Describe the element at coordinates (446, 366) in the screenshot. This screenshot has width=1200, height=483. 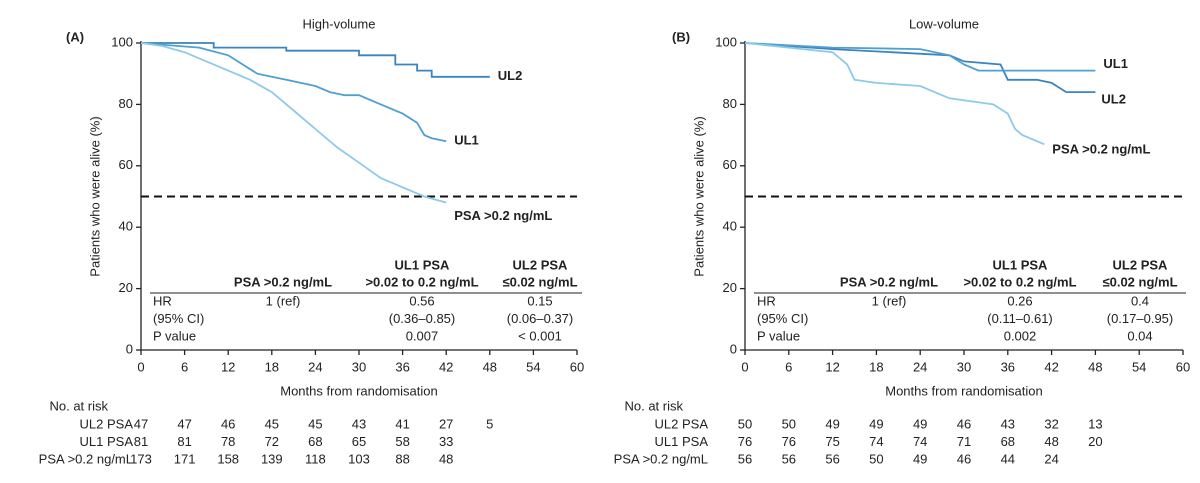
I see `x-tick-label: 42` at that location.